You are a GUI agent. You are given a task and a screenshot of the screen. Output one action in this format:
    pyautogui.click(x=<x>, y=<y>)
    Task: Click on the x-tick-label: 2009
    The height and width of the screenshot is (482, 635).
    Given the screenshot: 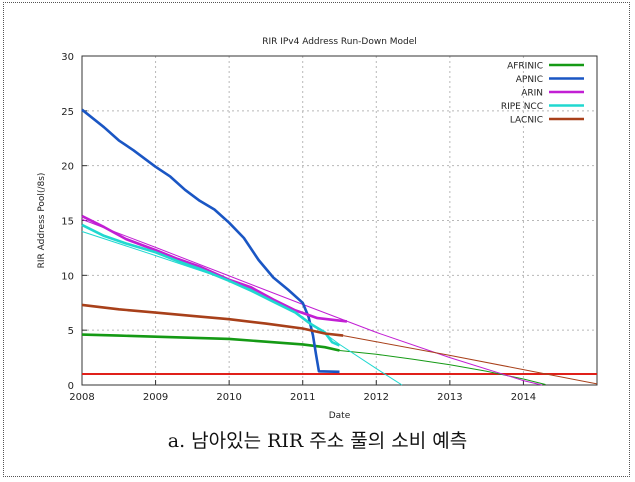 What is the action you would take?
    pyautogui.click(x=155, y=397)
    